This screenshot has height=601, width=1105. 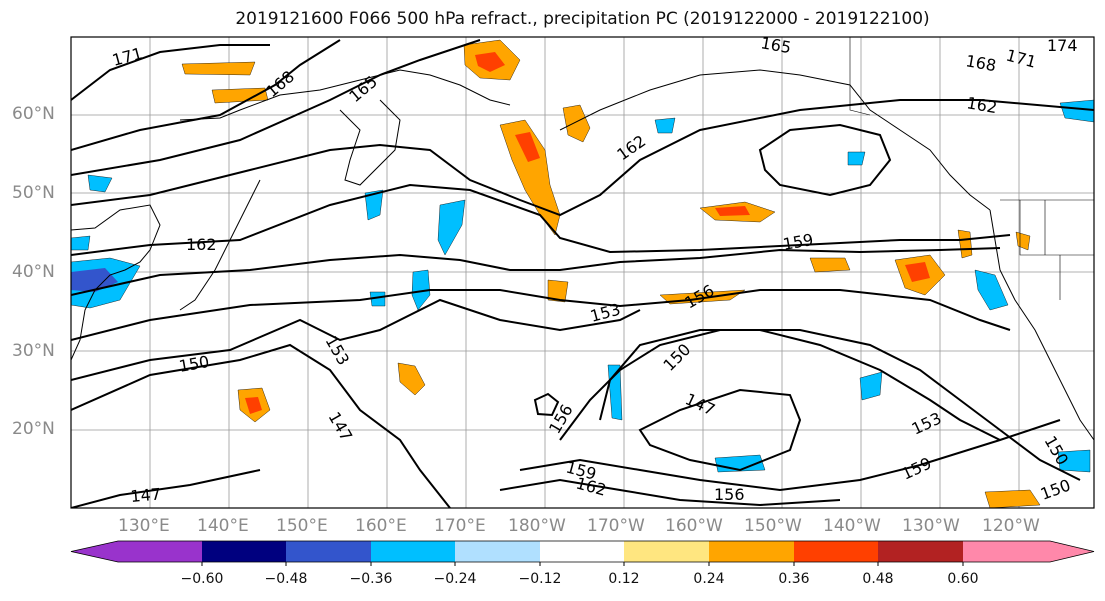 I want to click on lon-label: 160°W, so click(x=694, y=526).